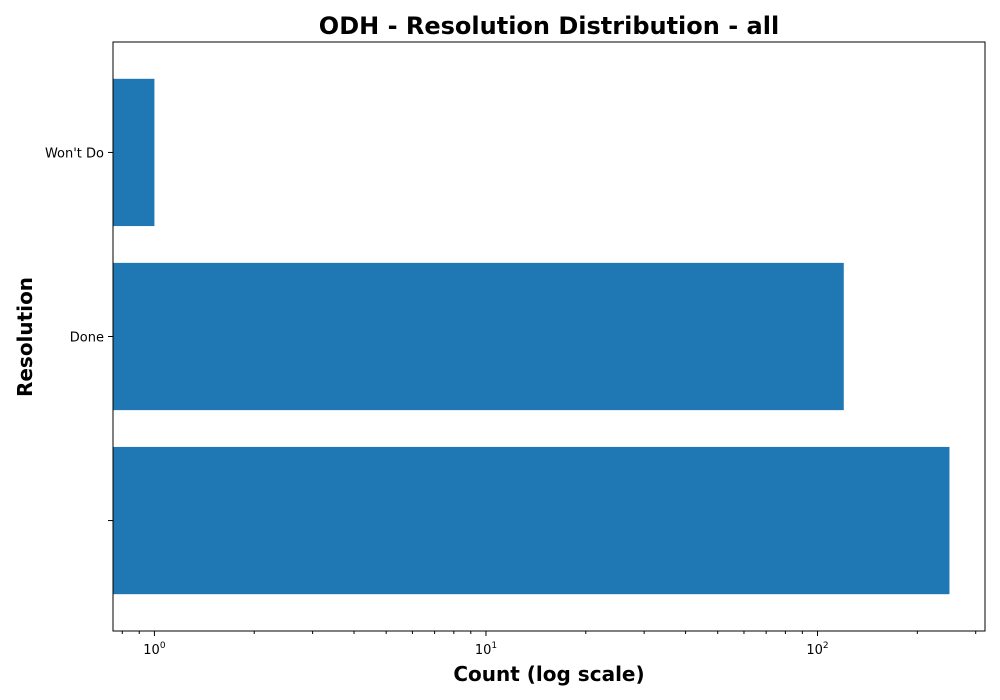 This screenshot has width=1000, height=700. What do you see at coordinates (154, 649) in the screenshot?
I see `x-tick-label: 100` at bounding box center [154, 649].